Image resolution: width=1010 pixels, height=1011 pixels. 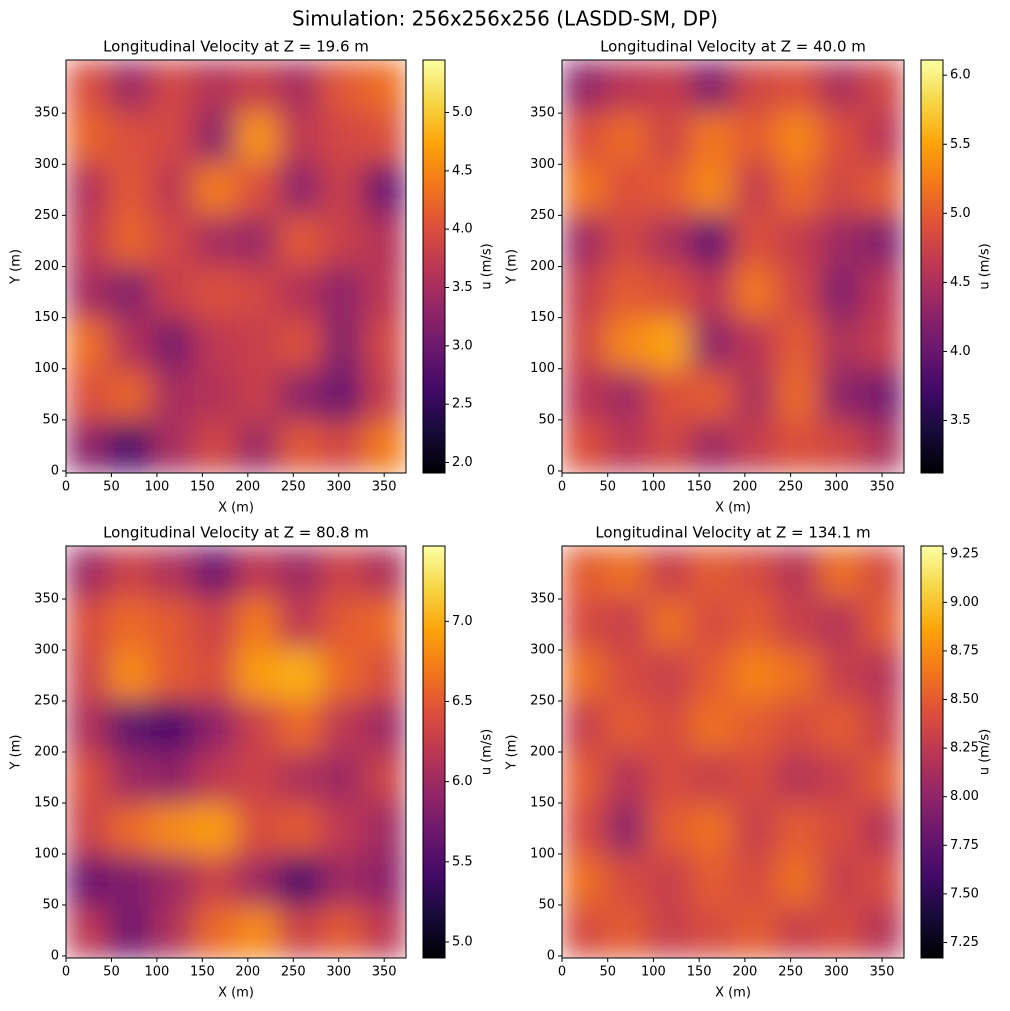 I want to click on colorbar-tick-label: 5.0, so click(x=960, y=213).